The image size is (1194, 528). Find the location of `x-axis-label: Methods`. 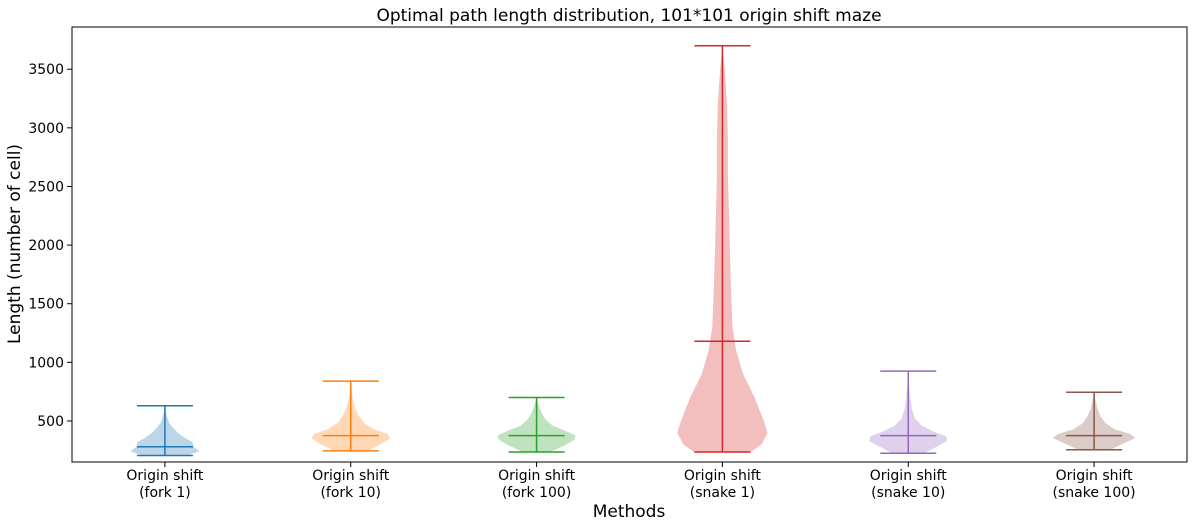

x-axis-label: Methods is located at coordinates (629, 512).